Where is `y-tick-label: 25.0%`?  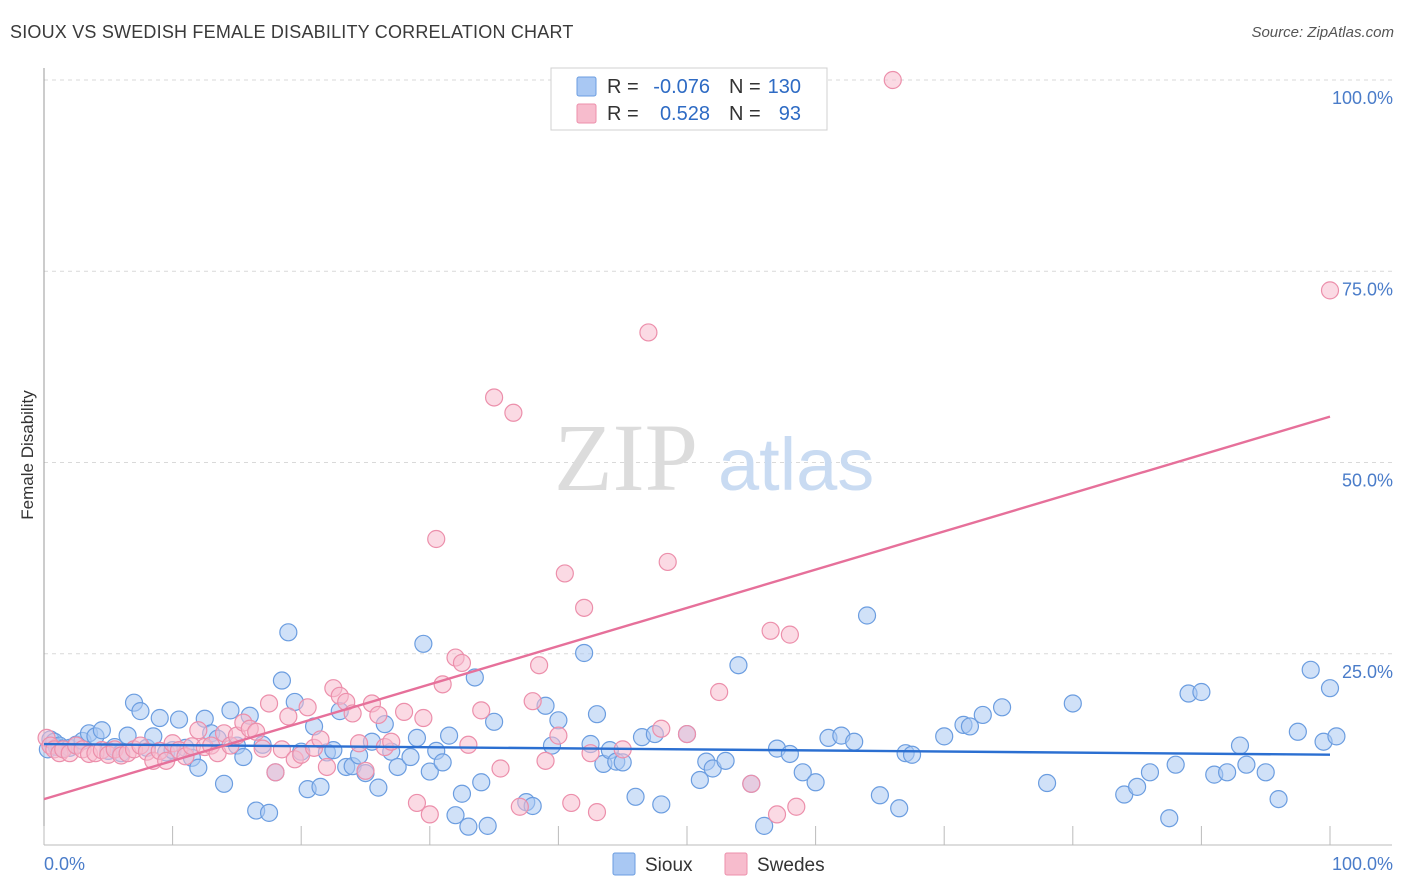 y-tick-label: 25.0% is located at coordinates (1367, 672).